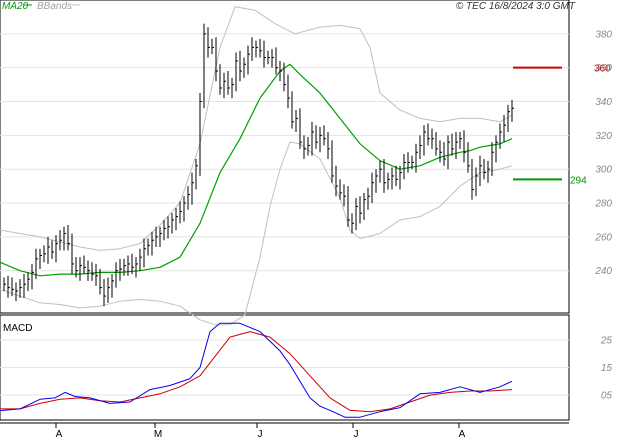  What do you see at coordinates (15, 6) in the screenshot?
I see `legend-ma20: MA20` at bounding box center [15, 6].